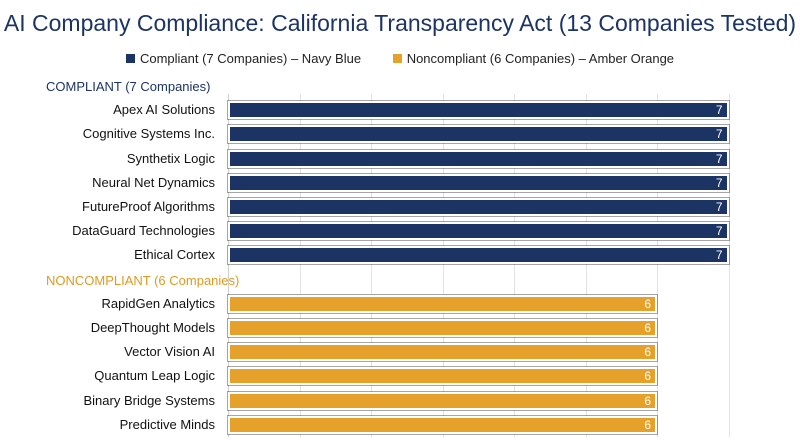 The image size is (800, 447). What do you see at coordinates (164, 110) in the screenshot?
I see `category-label: Apex AI Solutions` at bounding box center [164, 110].